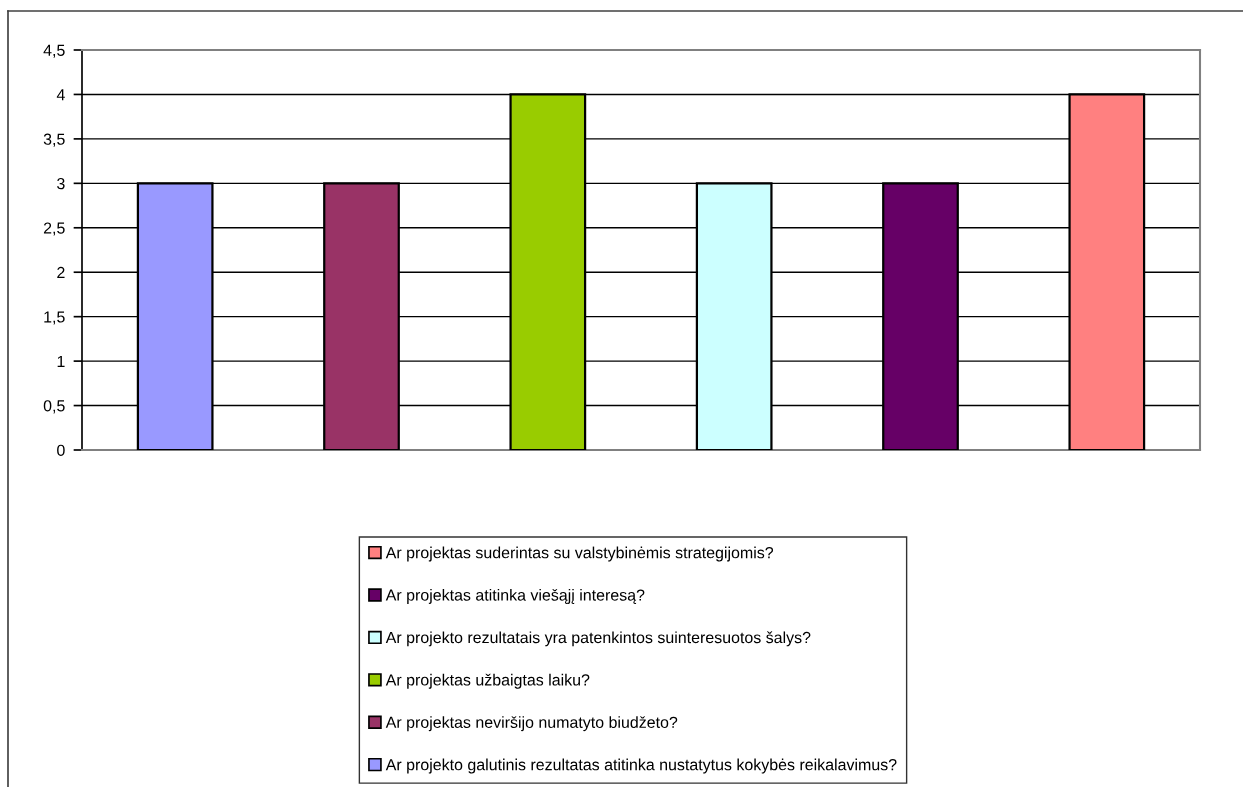 This screenshot has width=1243, height=787. What do you see at coordinates (54, 229) in the screenshot?
I see `y-tick-label: 2,5` at bounding box center [54, 229].